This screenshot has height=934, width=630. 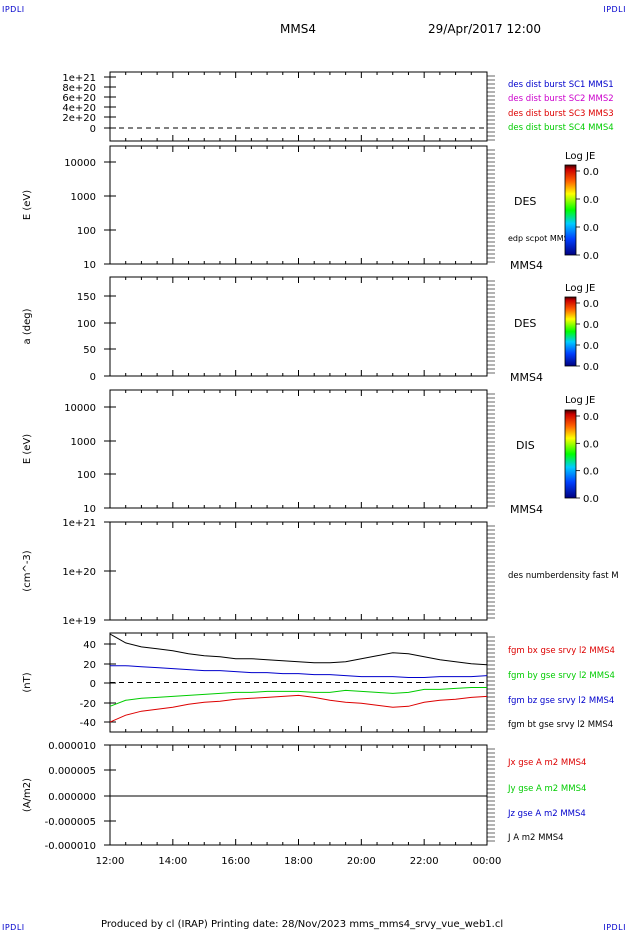 What do you see at coordinates (89, 665) in the screenshot?
I see `y-tick-label: 20` at bounding box center [89, 665].